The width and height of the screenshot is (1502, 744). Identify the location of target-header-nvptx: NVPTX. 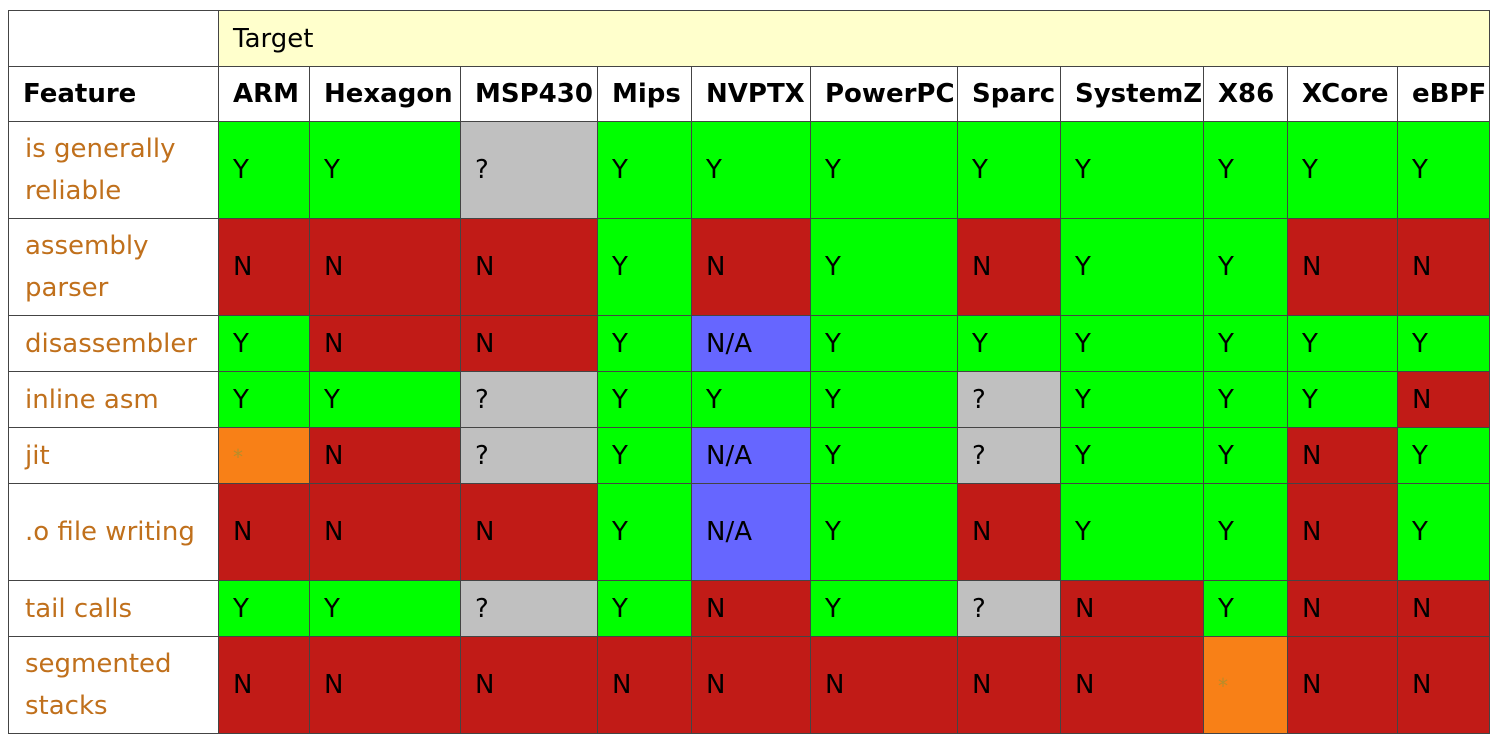
(751, 94).